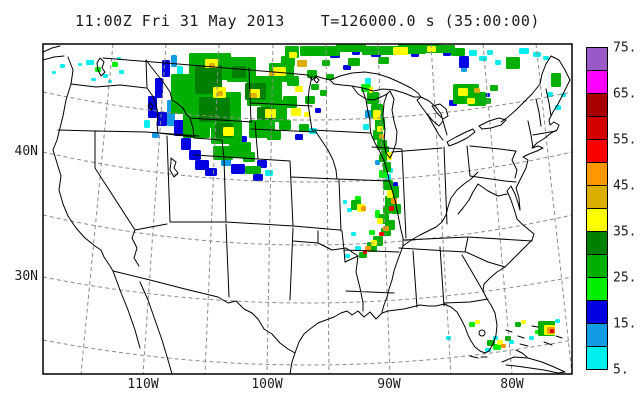 The image size is (640, 400). I want to click on colorbar-tick-label: 45., so click(625, 186).